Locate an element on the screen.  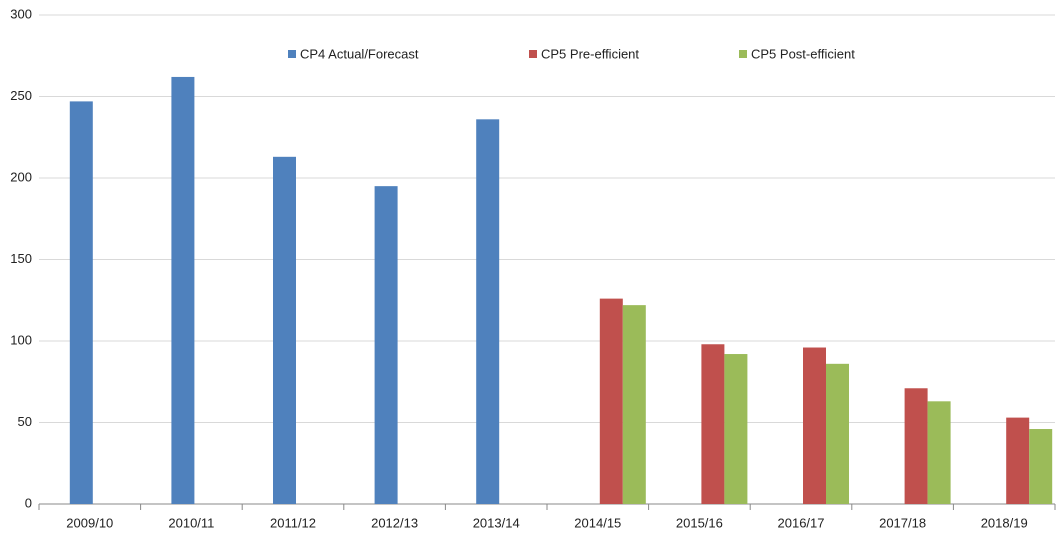
x-tick-label: 2009/10 is located at coordinates (89, 522).